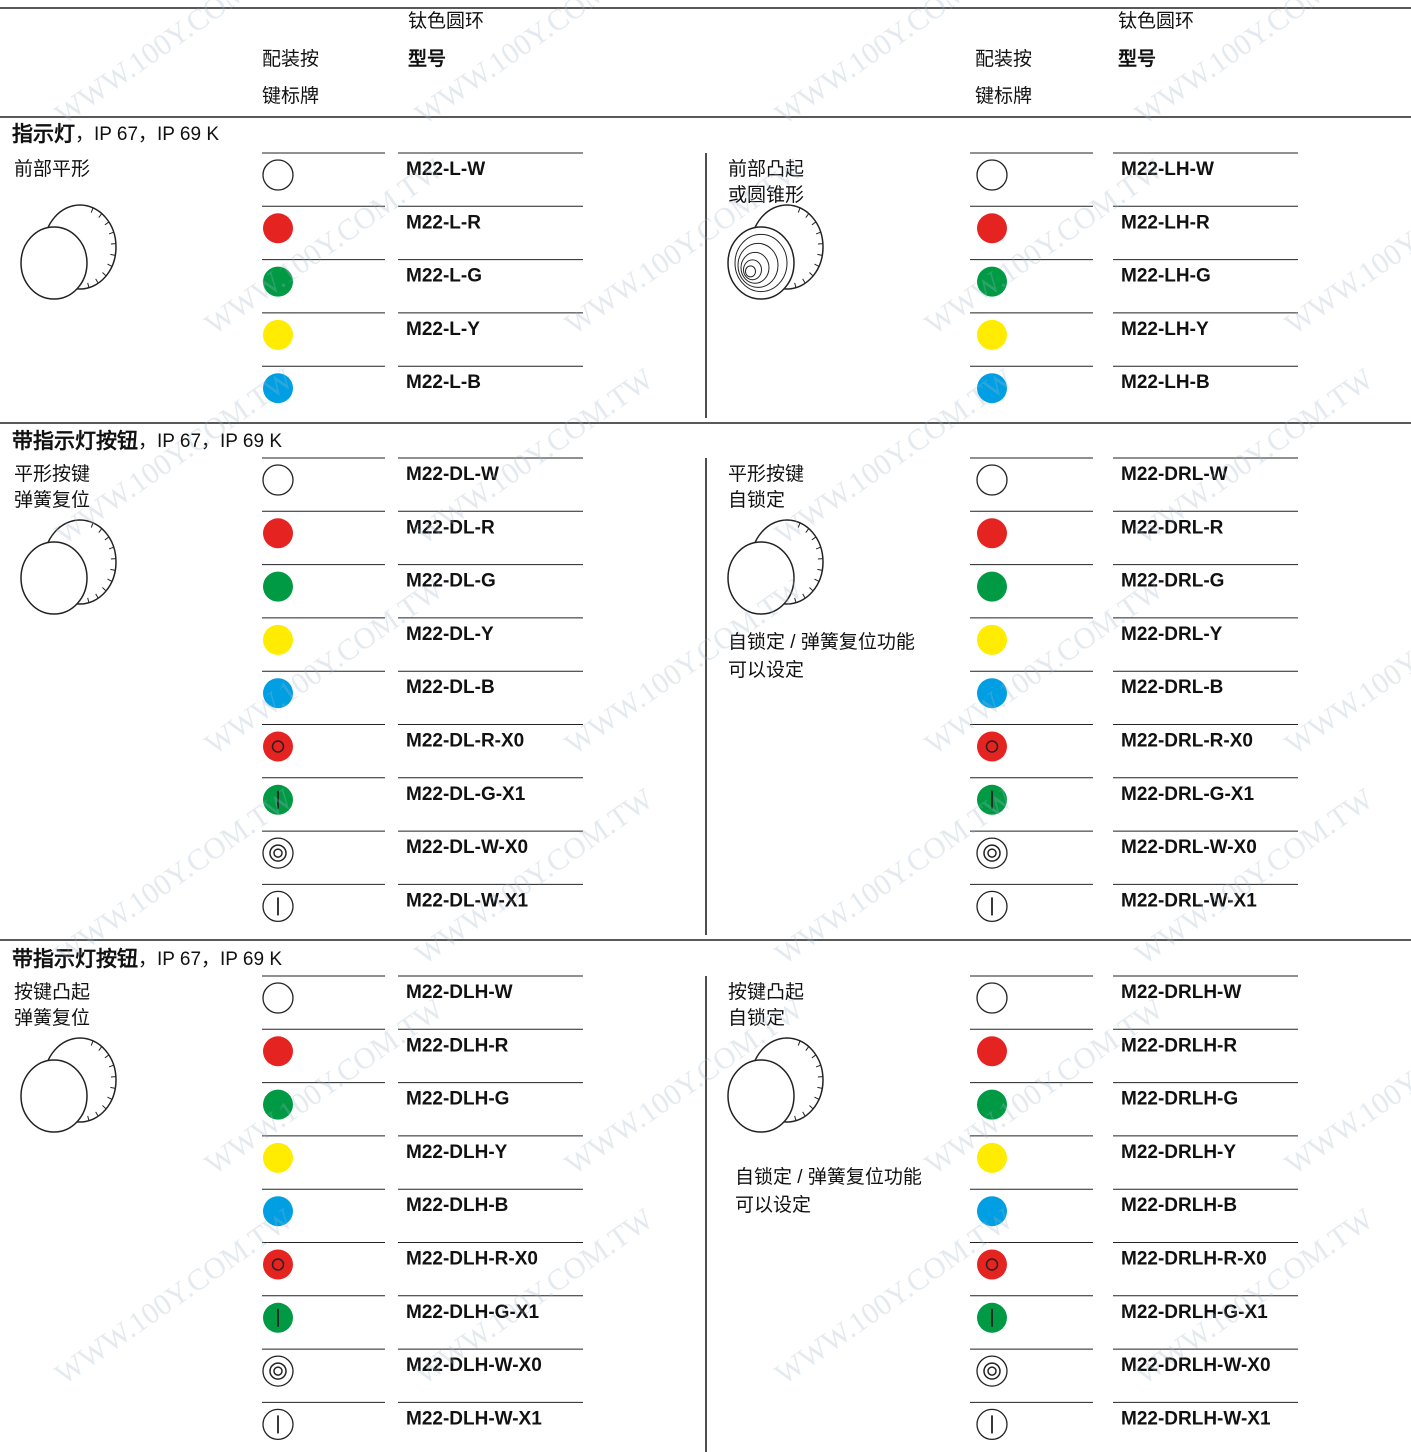  What do you see at coordinates (1179, 1045) in the screenshot?
I see `model-number: M22-DRLH-R` at bounding box center [1179, 1045].